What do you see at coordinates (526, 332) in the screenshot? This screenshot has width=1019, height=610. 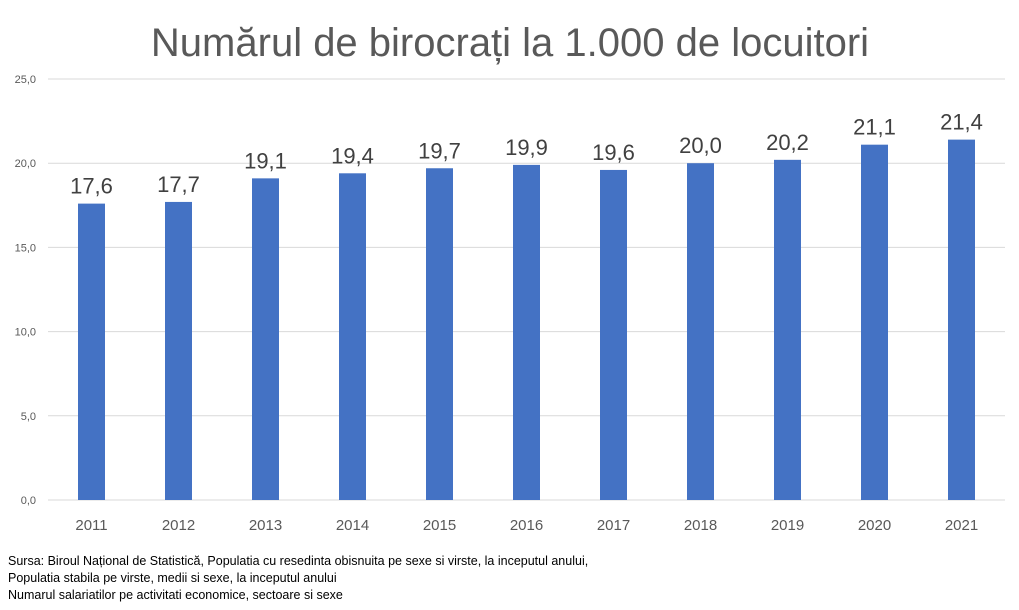 I see `bar-2016` at bounding box center [526, 332].